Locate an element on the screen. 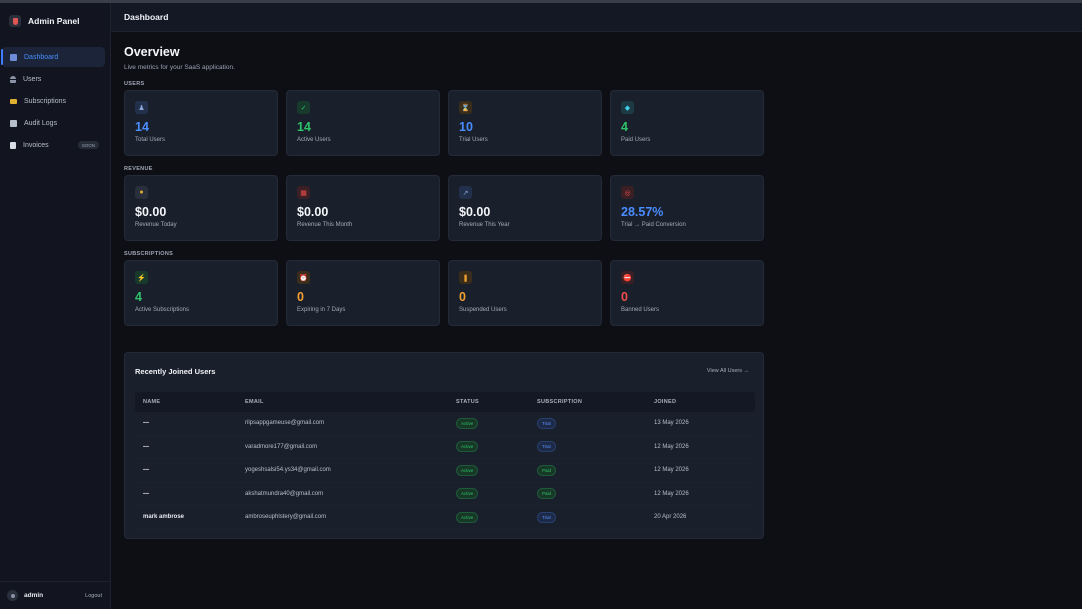 The image size is (1082, 609). soon-badge: SOON is located at coordinates (88, 145).